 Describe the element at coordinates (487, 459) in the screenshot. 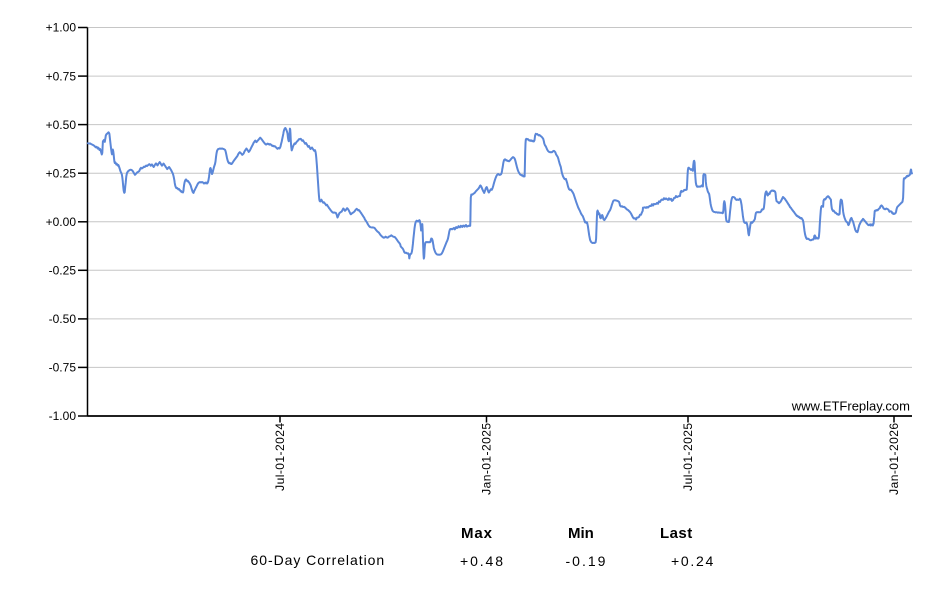

I see `svg-text: Jan-01-2025` at that location.